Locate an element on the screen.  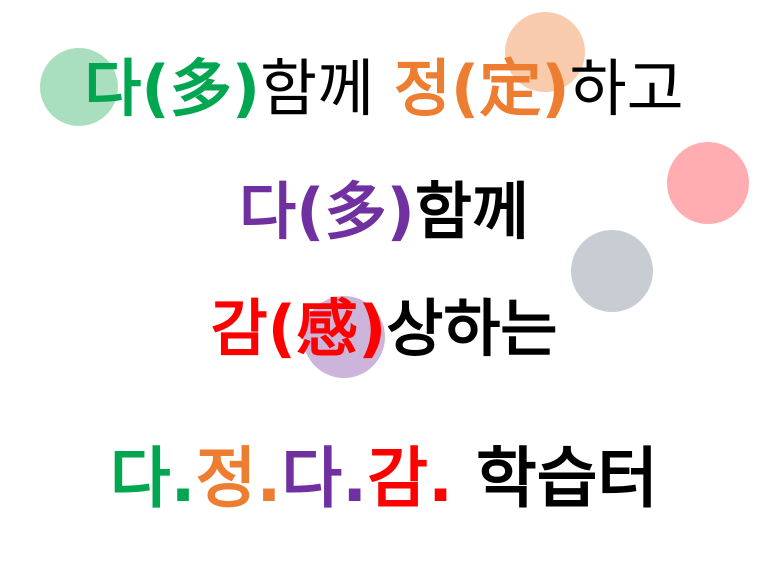
brand-jeong: 정. is located at coordinates (238, 478).